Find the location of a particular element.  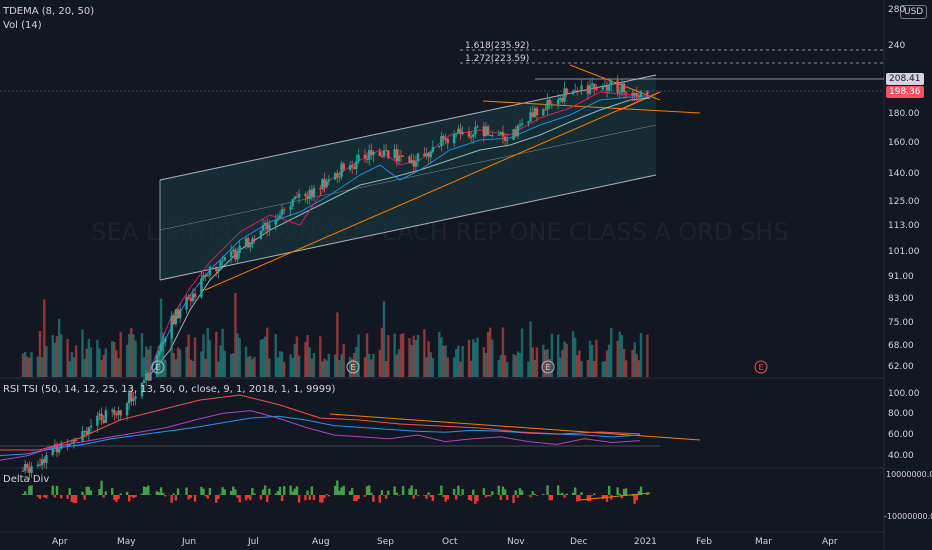

rsi-tick: 40.00 is located at coordinates (901, 456).